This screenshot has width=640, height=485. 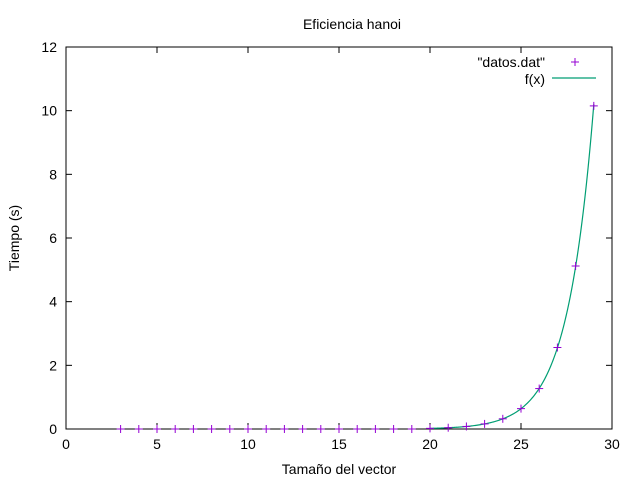 I want to click on x-tick-label: 30, so click(x=612, y=444).